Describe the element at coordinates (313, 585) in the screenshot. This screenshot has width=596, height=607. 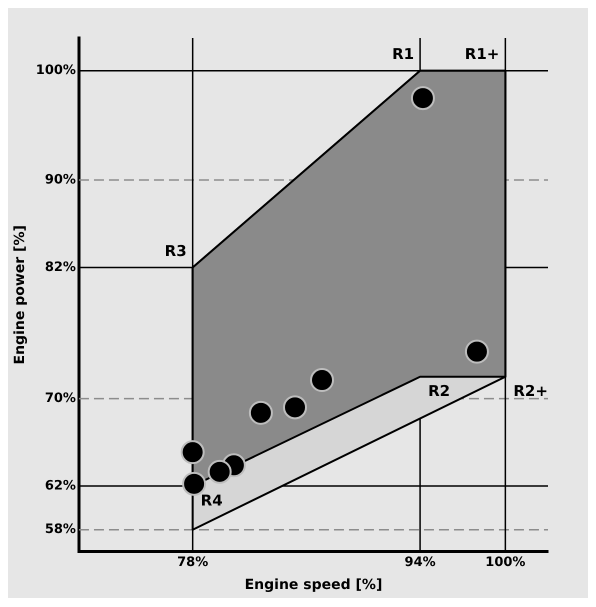
I see `x-axis-title: Engine speed [%]` at that location.